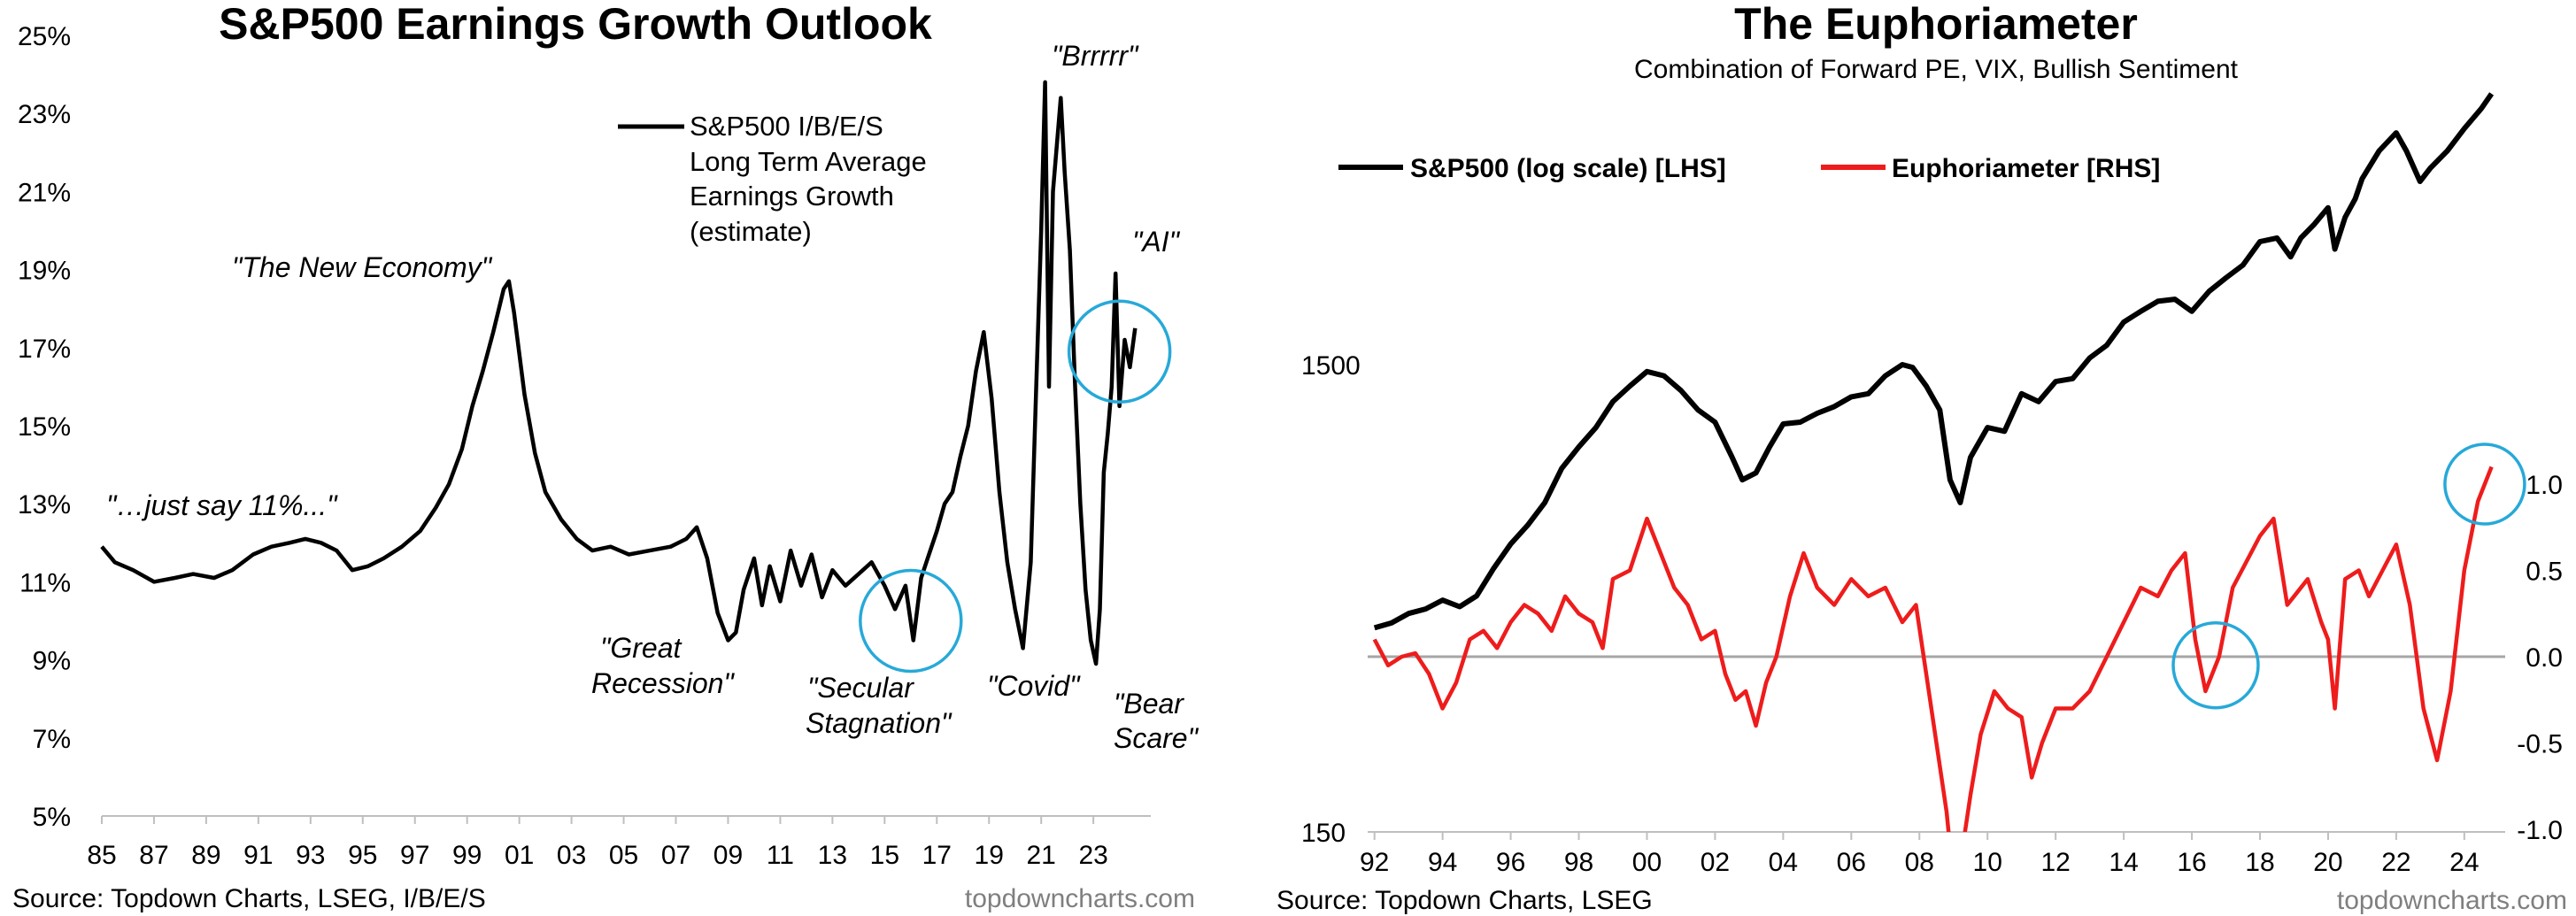 This screenshot has height=916, width=2576. I want to click on annotation-stagnation: Stagnation", so click(879, 723).